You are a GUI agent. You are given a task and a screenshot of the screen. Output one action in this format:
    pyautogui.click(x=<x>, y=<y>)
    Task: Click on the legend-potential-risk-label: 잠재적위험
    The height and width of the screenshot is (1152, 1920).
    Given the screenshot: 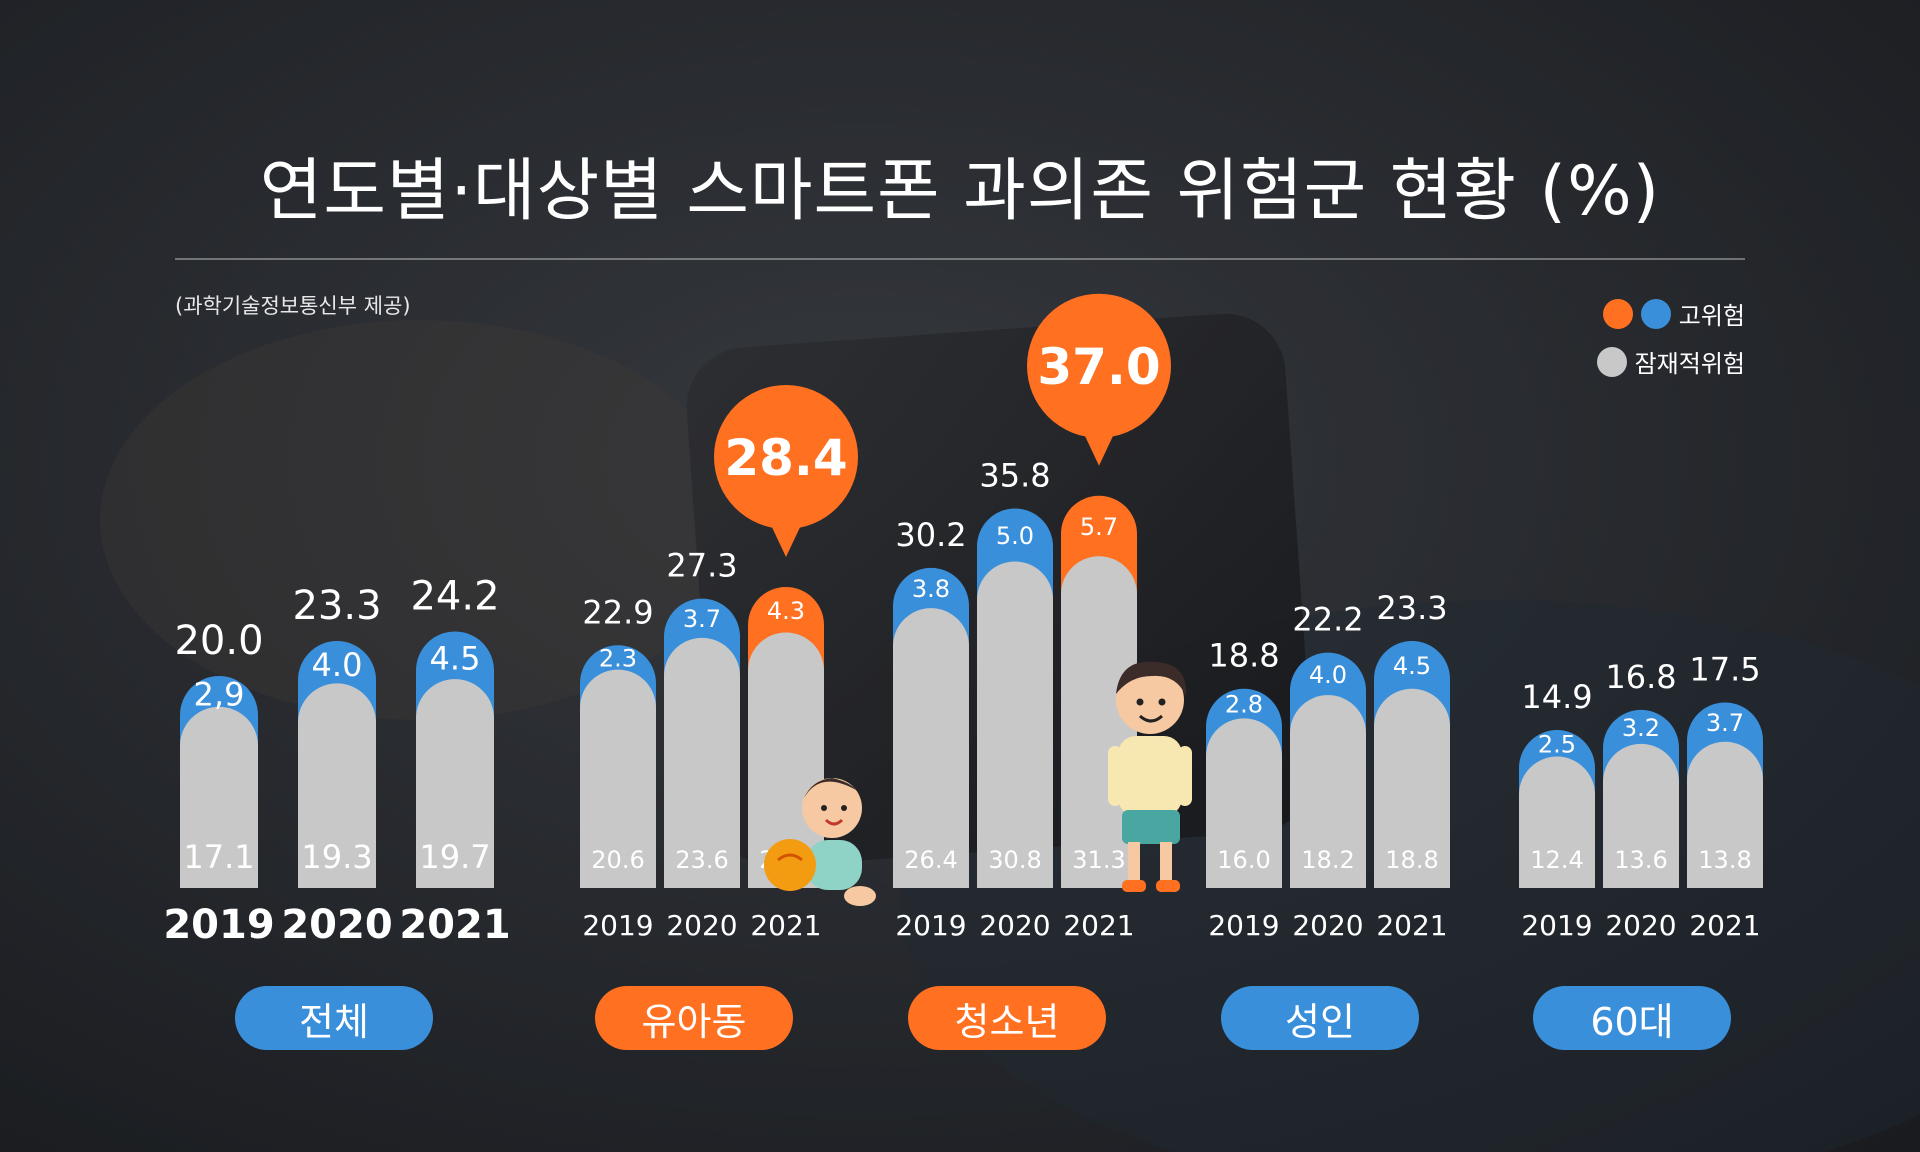 What is the action you would take?
    pyautogui.click(x=1689, y=364)
    